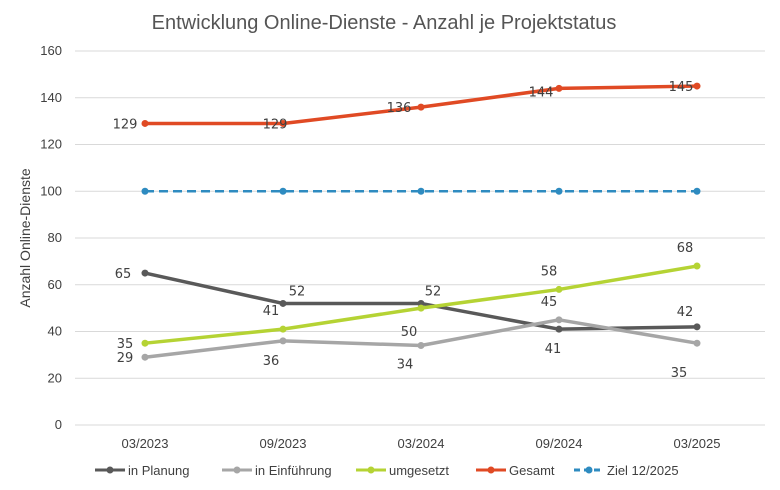  Describe the element at coordinates (55, 237) in the screenshot. I see `y-tick-label: 80` at that location.